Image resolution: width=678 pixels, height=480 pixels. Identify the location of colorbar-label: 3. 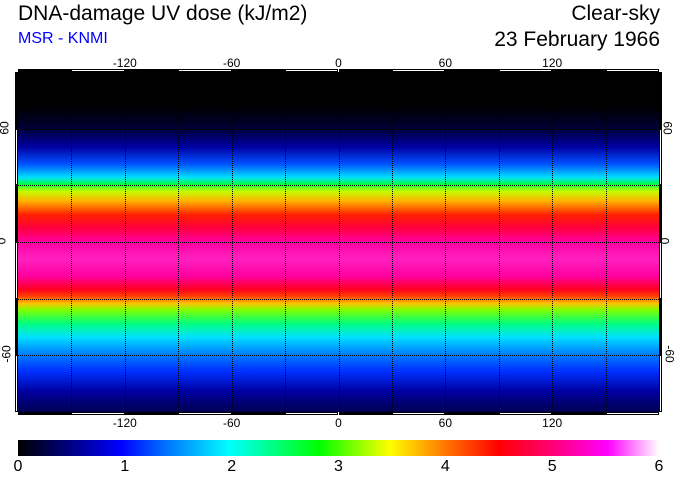
(338, 466).